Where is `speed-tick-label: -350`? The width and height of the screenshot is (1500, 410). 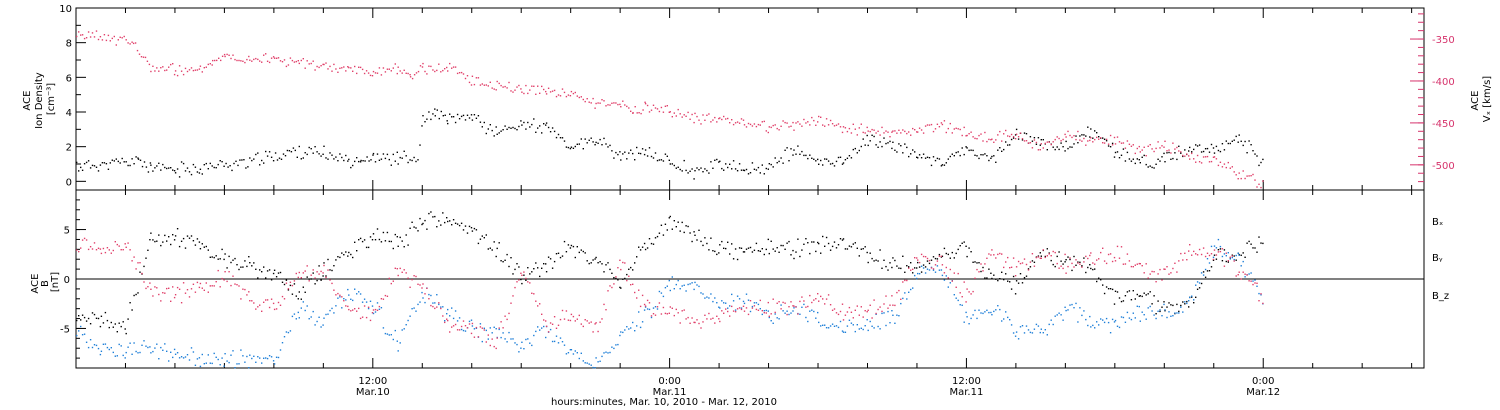
speed-tick-label: -350 is located at coordinates (1443, 40).